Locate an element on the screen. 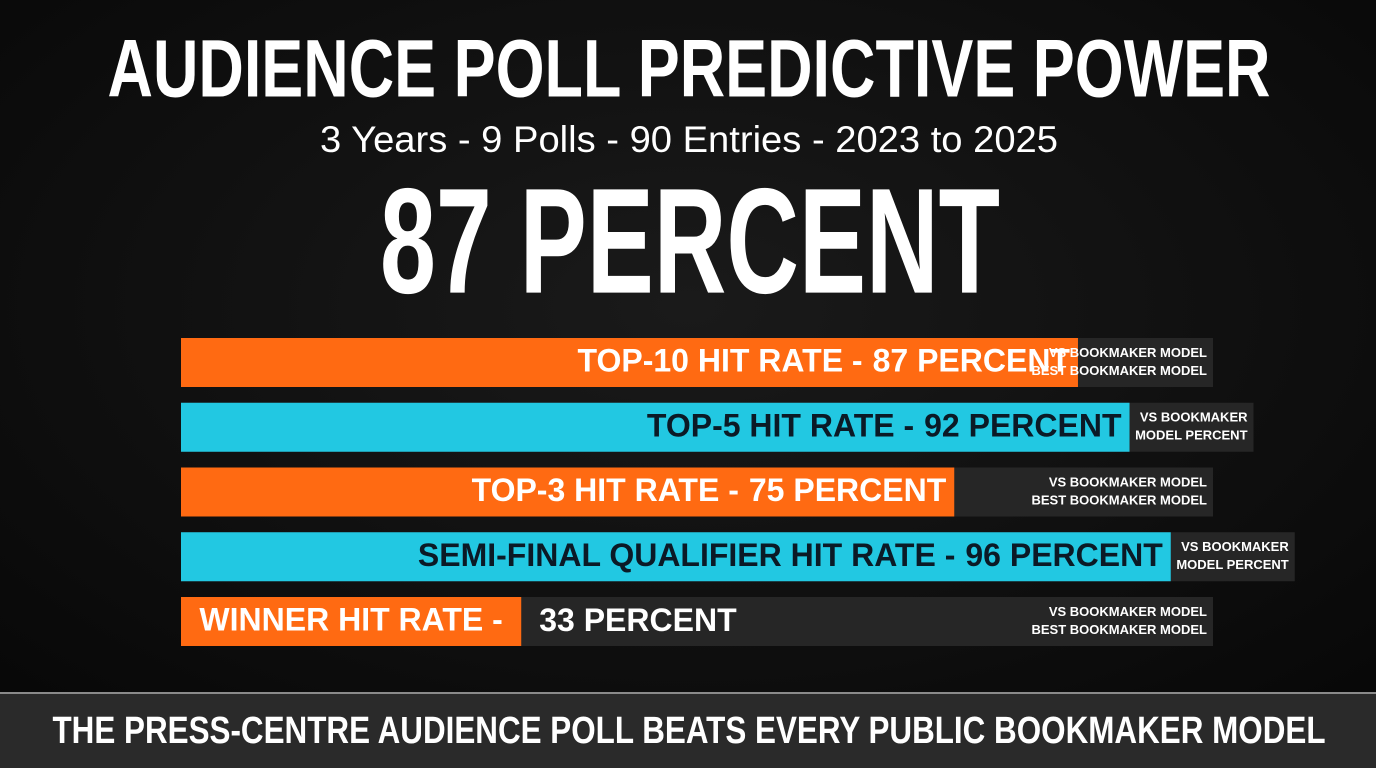  footer-band is located at coordinates (688, 730).